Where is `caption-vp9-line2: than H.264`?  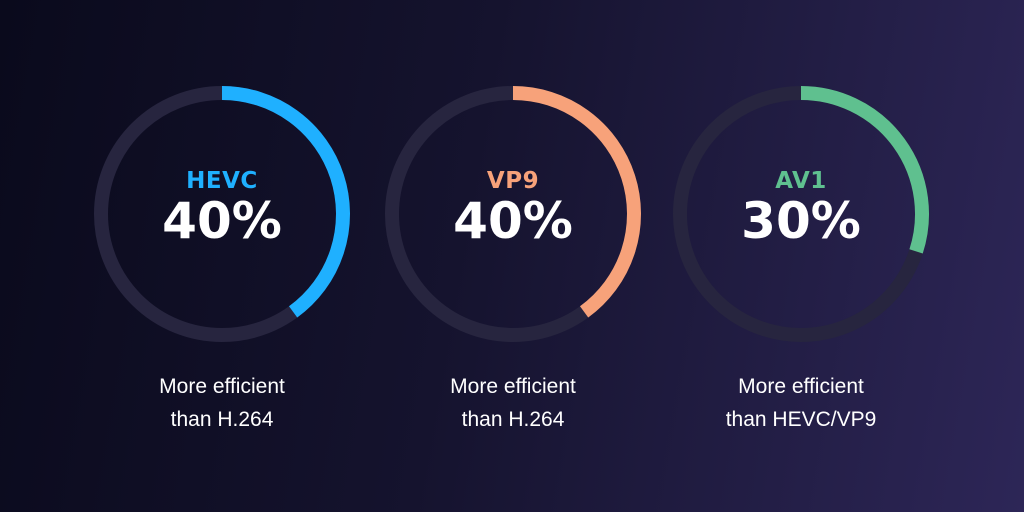
caption-vp9-line2: than H.264 is located at coordinates (513, 419).